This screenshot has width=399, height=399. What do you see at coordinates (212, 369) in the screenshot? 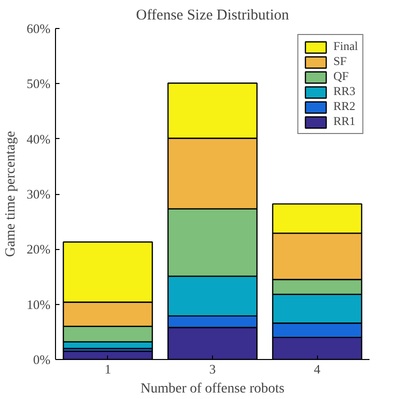
I see `x-tick-label: 3` at bounding box center [212, 369].